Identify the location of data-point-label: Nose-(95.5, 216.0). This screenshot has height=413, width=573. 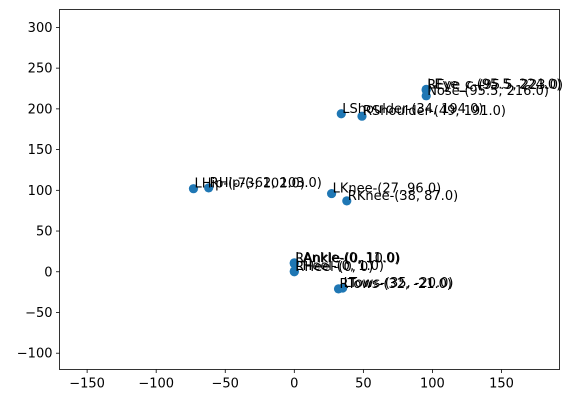
(488, 91).